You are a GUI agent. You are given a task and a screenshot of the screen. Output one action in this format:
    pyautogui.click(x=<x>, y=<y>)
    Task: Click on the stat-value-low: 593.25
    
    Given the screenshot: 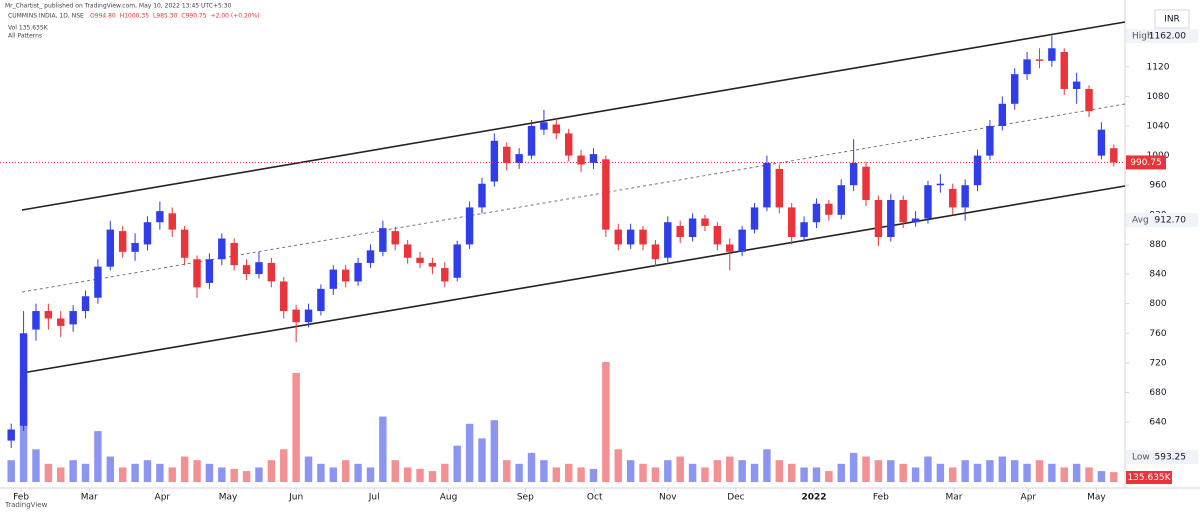 What is the action you would take?
    pyautogui.click(x=1171, y=458)
    